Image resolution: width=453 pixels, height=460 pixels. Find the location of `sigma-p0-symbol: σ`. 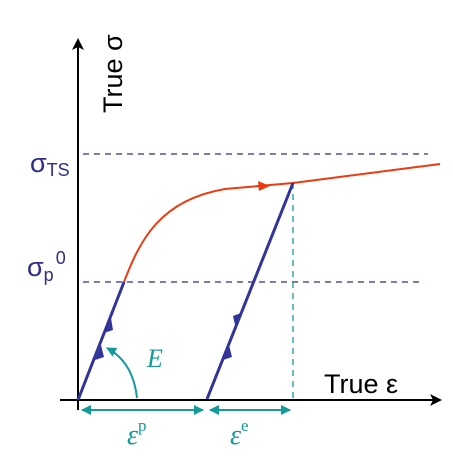

sigma-p0-symbol: σ is located at coordinates (35, 267).